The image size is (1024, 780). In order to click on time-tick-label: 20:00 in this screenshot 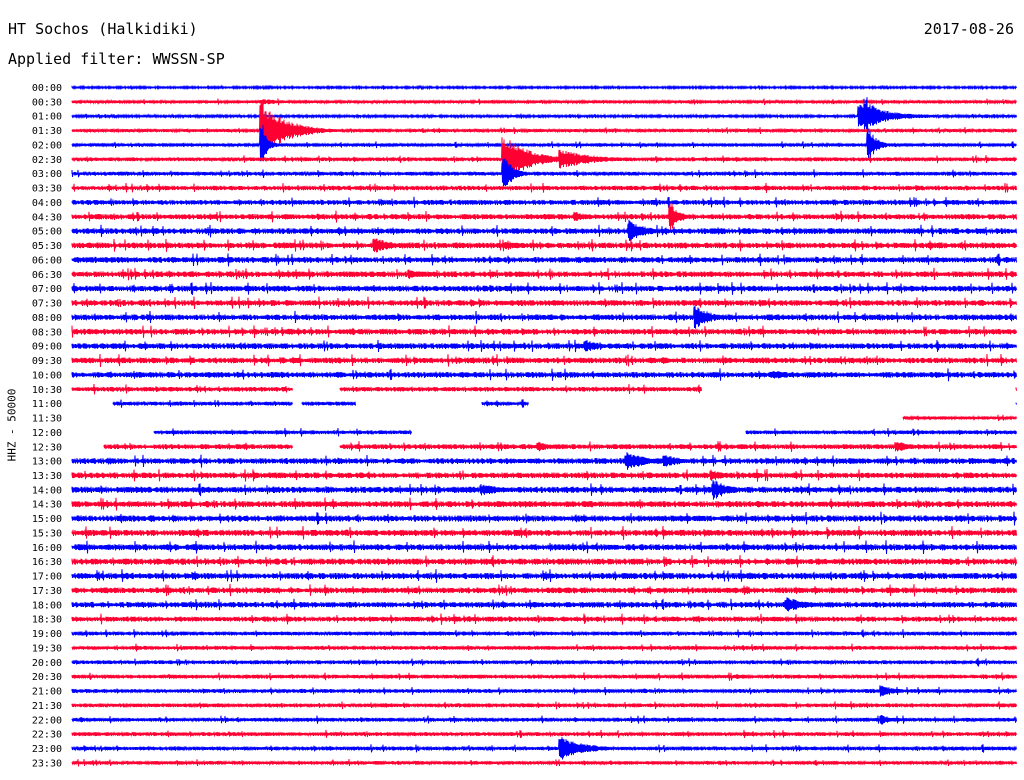, I will do `click(47, 663)`.